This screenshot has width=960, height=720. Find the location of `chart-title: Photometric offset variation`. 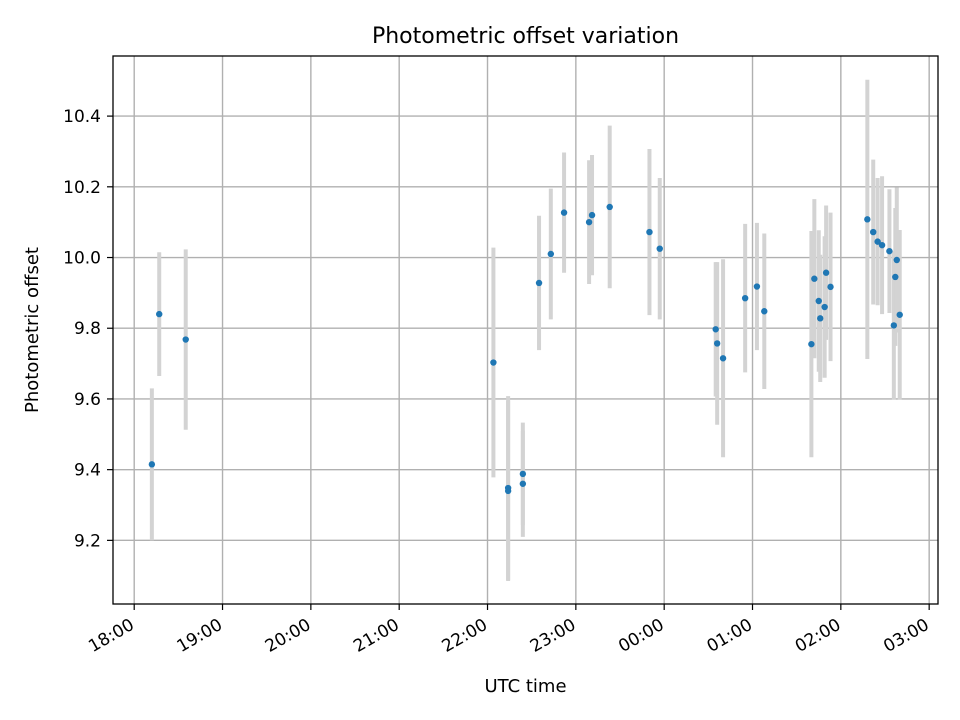

chart-title: Photometric offset variation is located at coordinates (525, 36).